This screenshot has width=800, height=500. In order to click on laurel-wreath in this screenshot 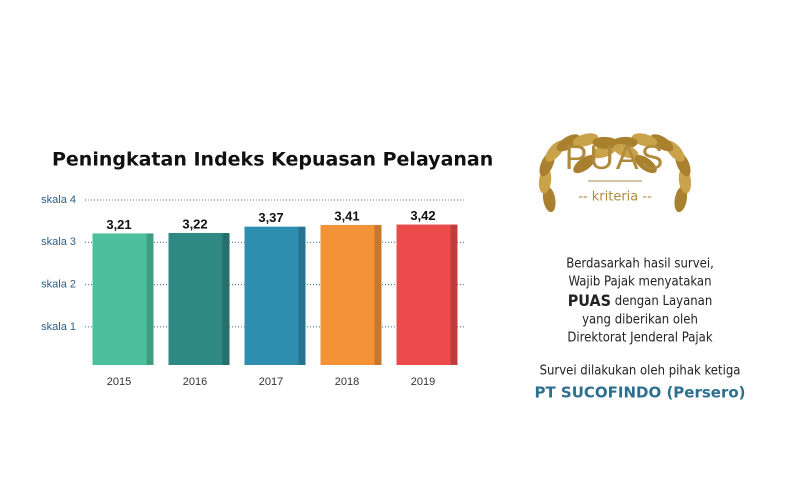, I will do `click(615, 173)`.